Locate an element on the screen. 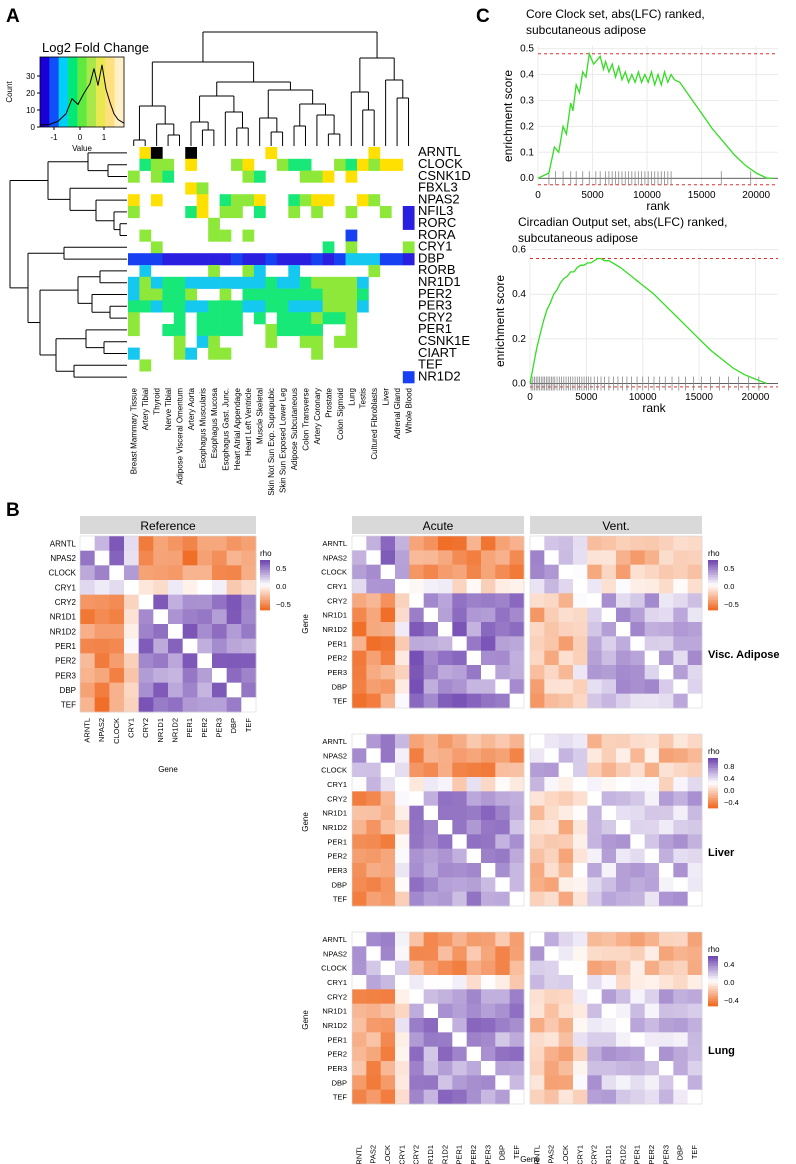 The height and width of the screenshot is (1164, 796). gene-label: CSNK1D is located at coordinates (444, 175).